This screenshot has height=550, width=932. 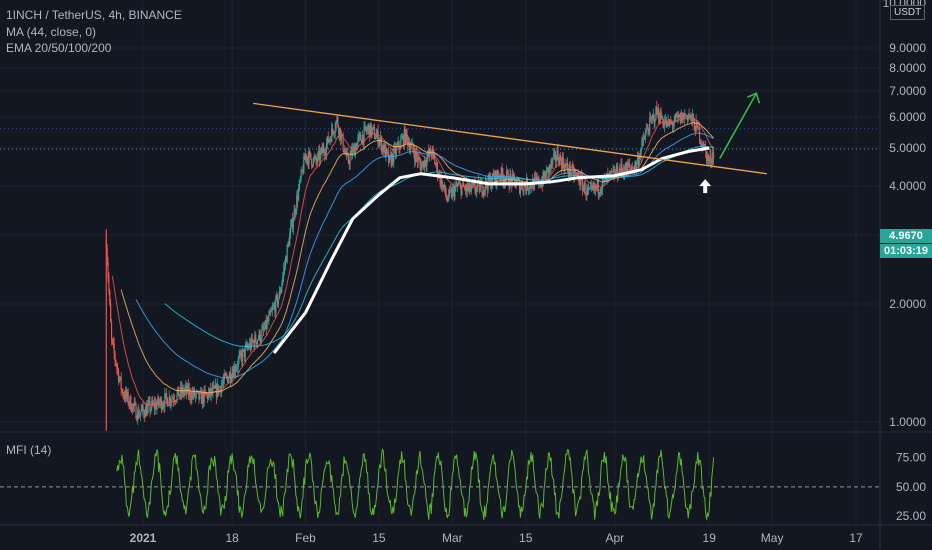 What do you see at coordinates (705, 186) in the screenshot?
I see `up-arrow-marker` at bounding box center [705, 186].